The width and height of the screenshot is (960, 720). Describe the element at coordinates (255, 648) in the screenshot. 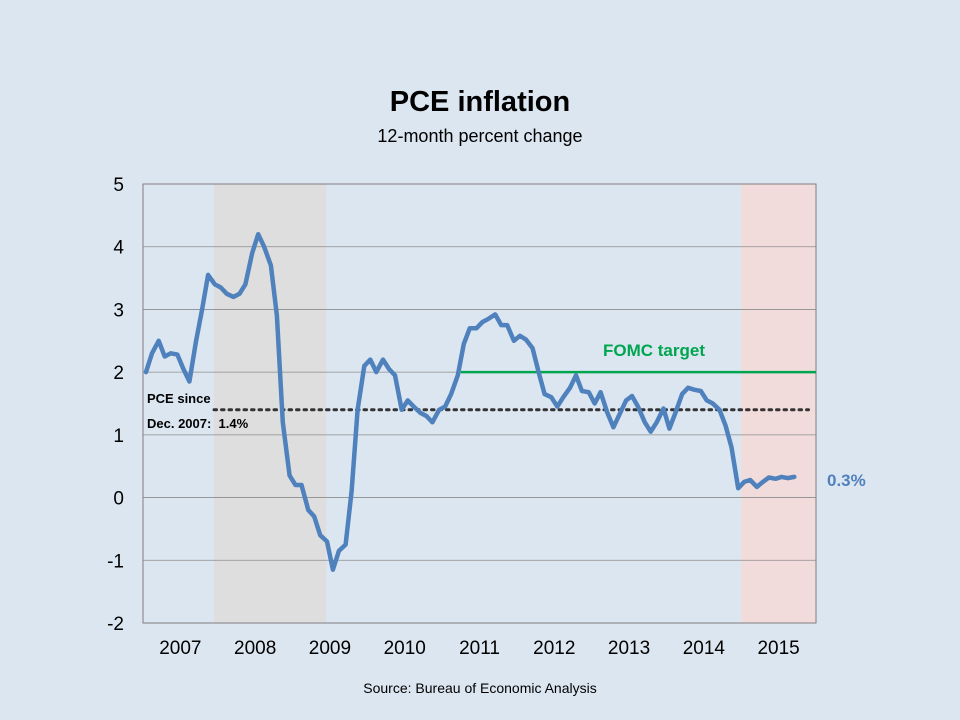

I see `x-tick-label: 2008` at that location.